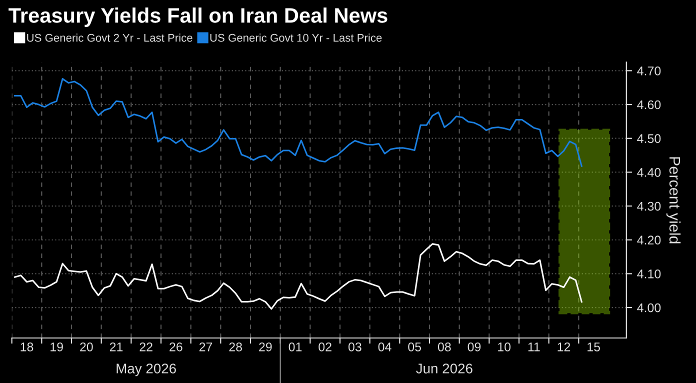 This screenshot has height=383, width=696. Describe the element at coordinates (444, 347) in the screenshot. I see `x-tick-label: 08` at that location.